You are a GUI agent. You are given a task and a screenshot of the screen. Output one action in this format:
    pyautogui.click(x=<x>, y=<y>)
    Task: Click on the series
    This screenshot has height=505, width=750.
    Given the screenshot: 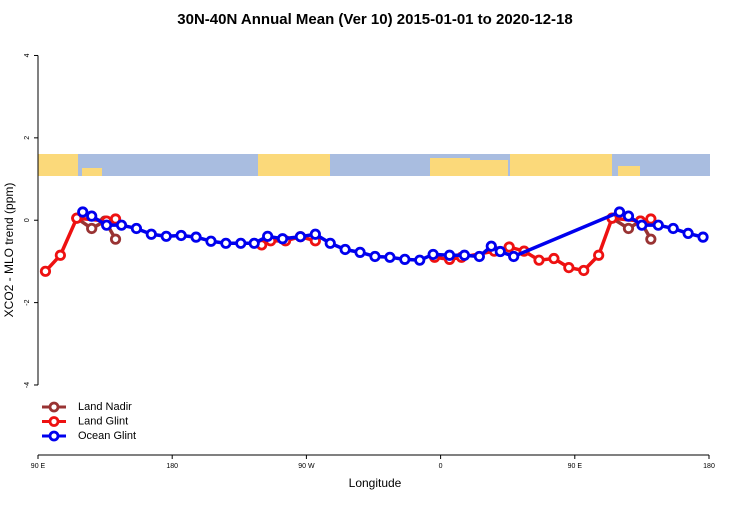 What is the action you would take?
    pyautogui.click(x=393, y=236)
    